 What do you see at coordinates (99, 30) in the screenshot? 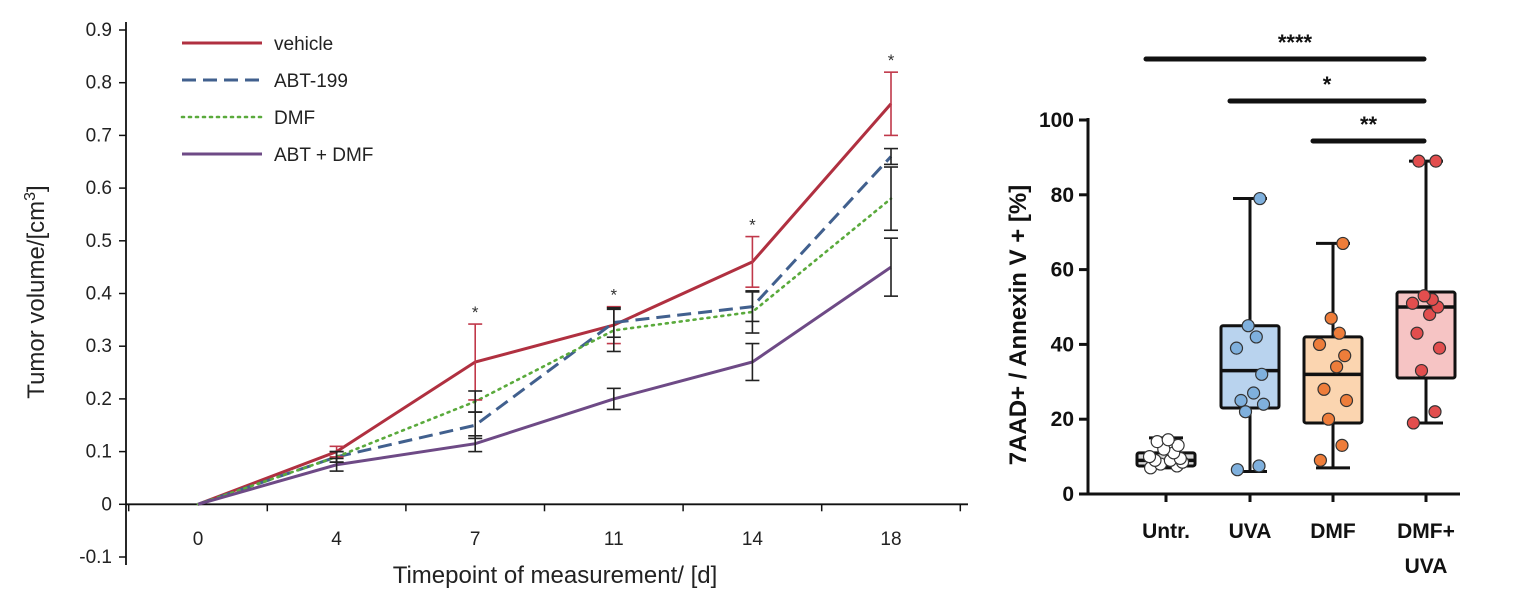
I see `y-tick-label: 0.9` at bounding box center [99, 30].